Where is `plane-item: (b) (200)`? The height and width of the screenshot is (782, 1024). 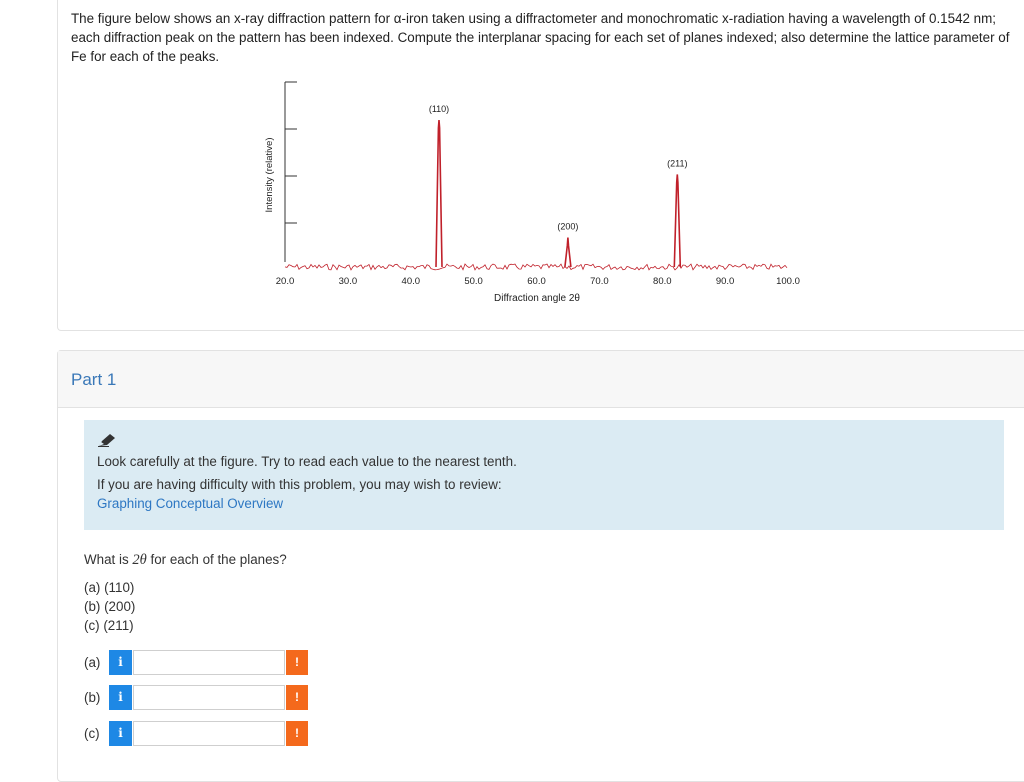
plane-item: (b) (200) is located at coordinates (110, 606).